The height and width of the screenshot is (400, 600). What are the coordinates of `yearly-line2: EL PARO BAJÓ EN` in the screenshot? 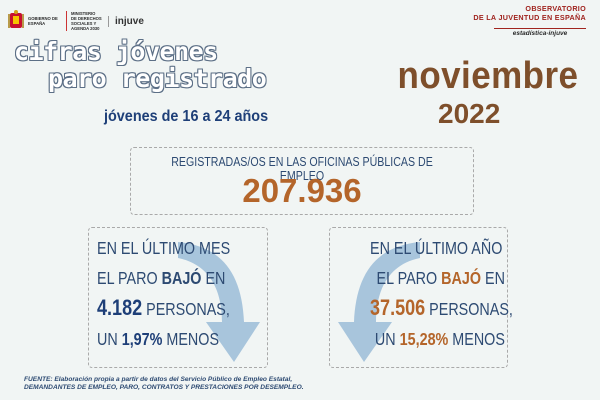 It's located at (441, 278).